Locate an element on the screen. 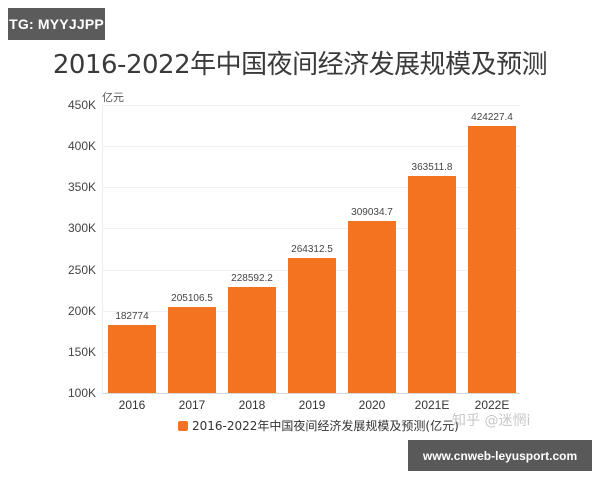 This screenshot has height=480, width=600. bar-2022e is located at coordinates (492, 259).